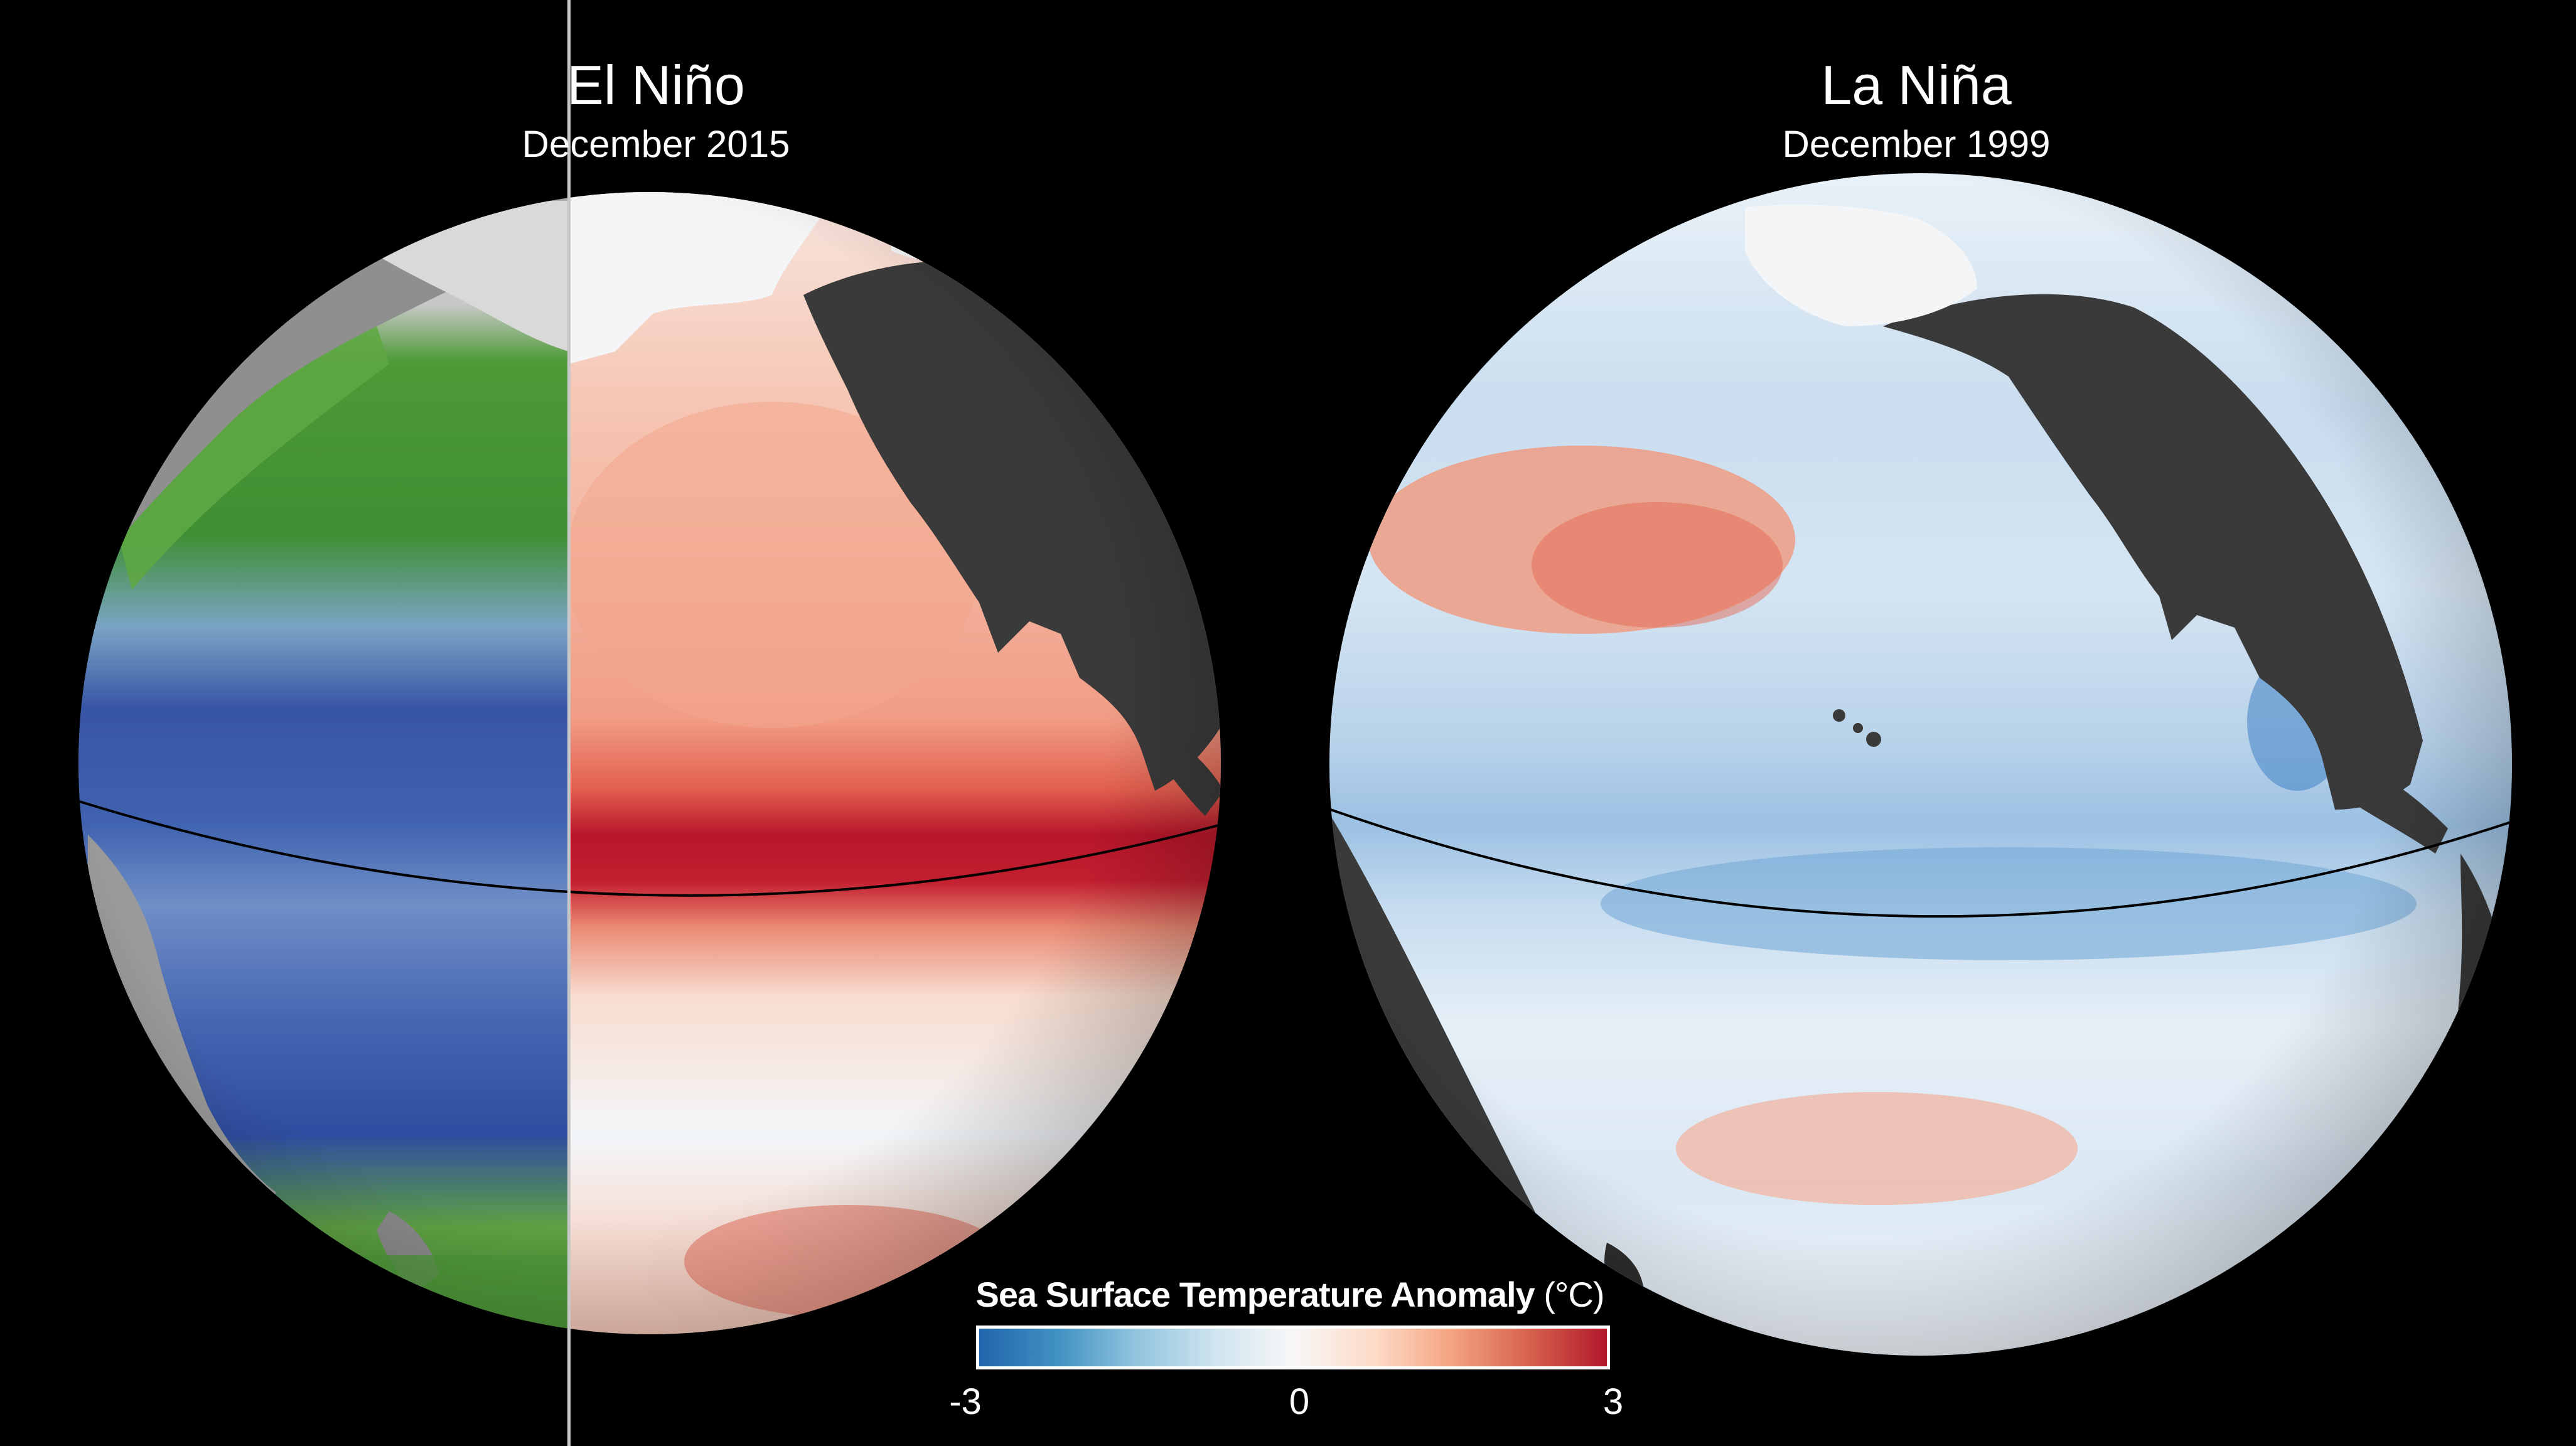 The height and width of the screenshot is (1446, 2576). Describe the element at coordinates (1613, 1401) in the screenshot. I see `legend-max-label: 3` at that location.